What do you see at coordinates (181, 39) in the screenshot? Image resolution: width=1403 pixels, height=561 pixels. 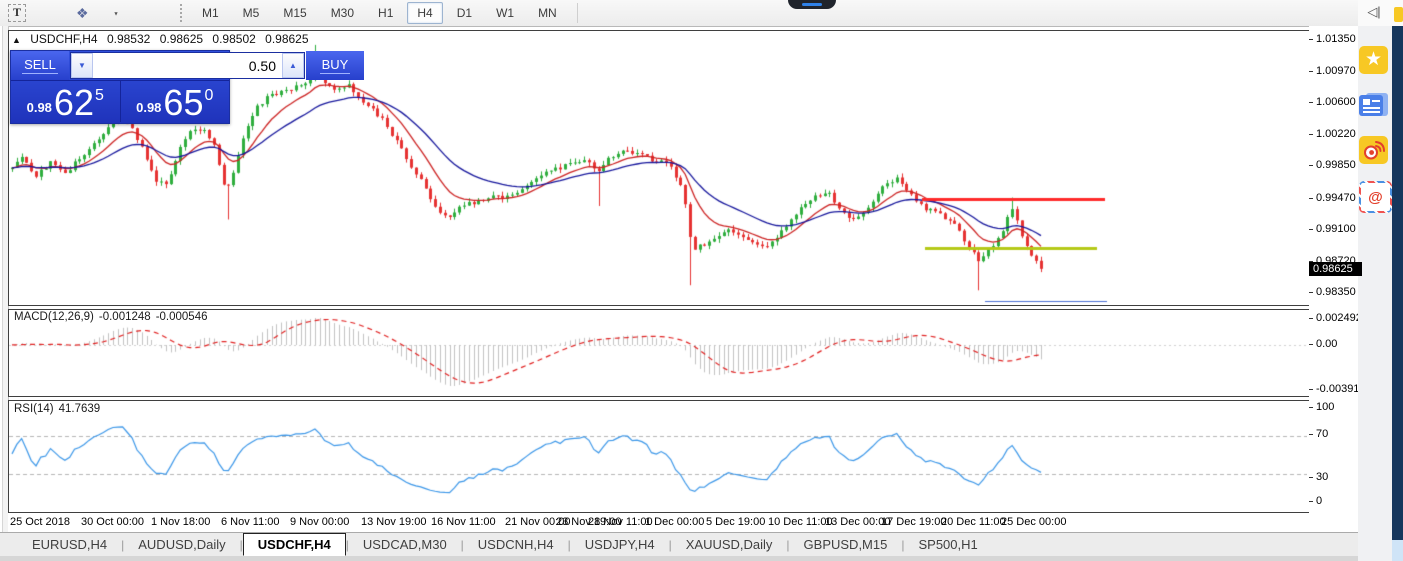 I see `ohlc-high: 0.98625` at bounding box center [181, 39].